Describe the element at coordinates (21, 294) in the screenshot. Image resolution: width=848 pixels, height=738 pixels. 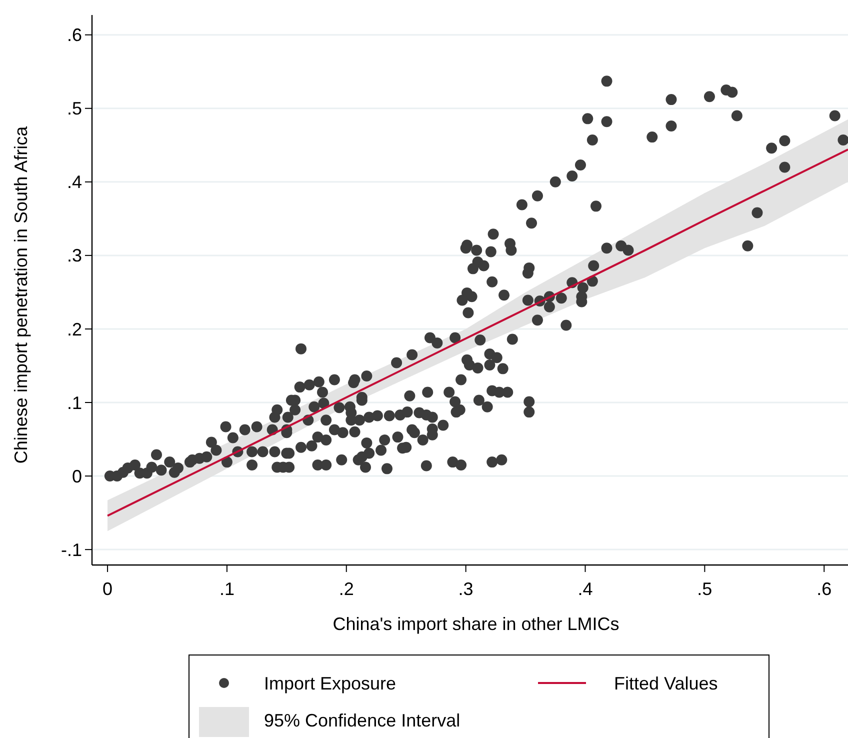
I see `y-axis-title: Chinese import penetration in South Africa` at that location.